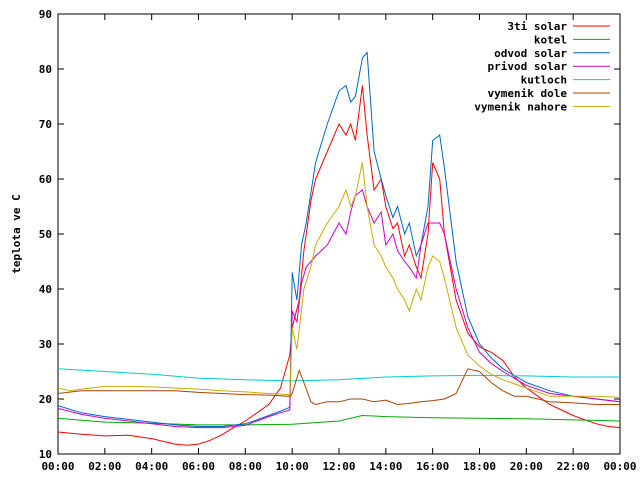 The width and height of the screenshot is (640, 480). What do you see at coordinates (45, 289) in the screenshot?
I see `y-tick-label: 40` at bounding box center [45, 289].